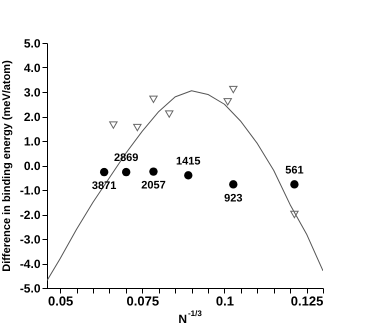 The width and height of the screenshot is (368, 327). I want to click on y-tick-label: 4.0, so click(32, 68).